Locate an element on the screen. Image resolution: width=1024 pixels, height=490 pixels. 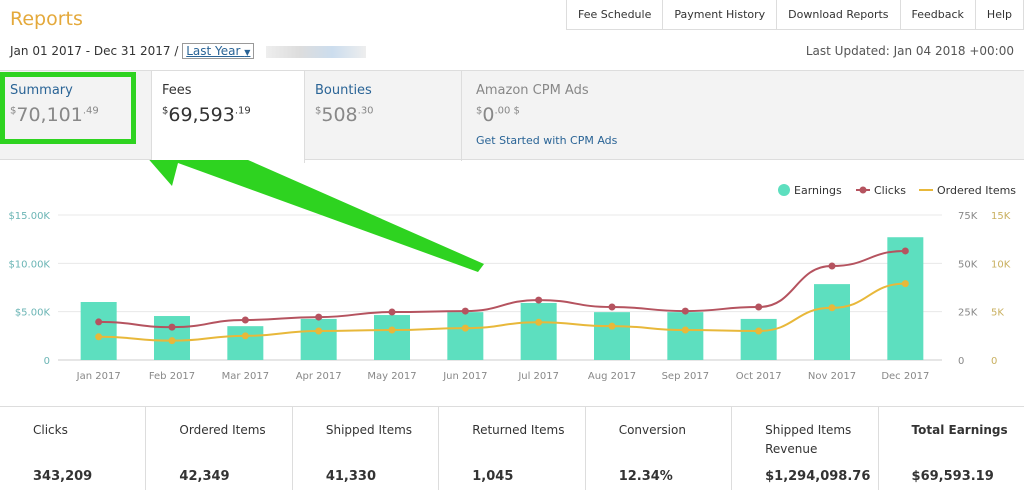
summary-highlight-box is located at coordinates (68, 108).